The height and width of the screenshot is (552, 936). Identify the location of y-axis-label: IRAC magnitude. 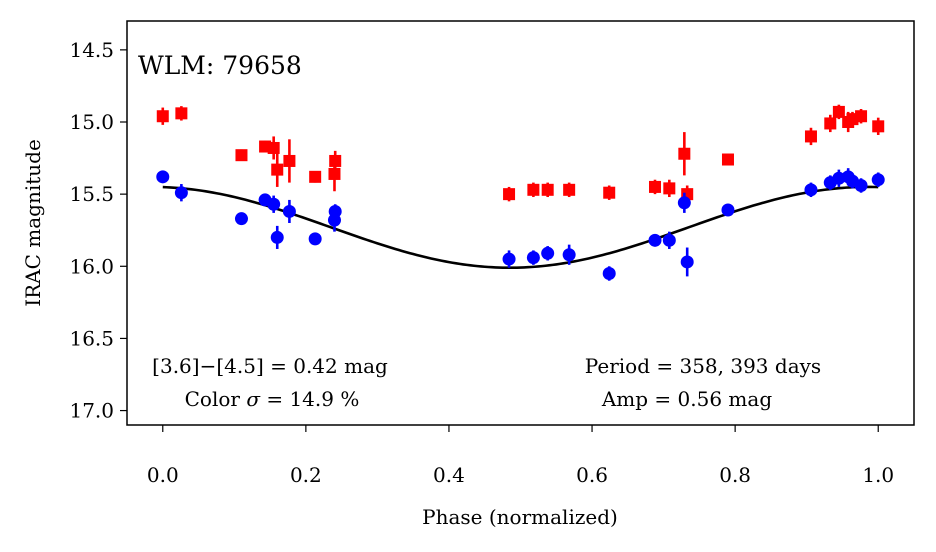
(33, 223).